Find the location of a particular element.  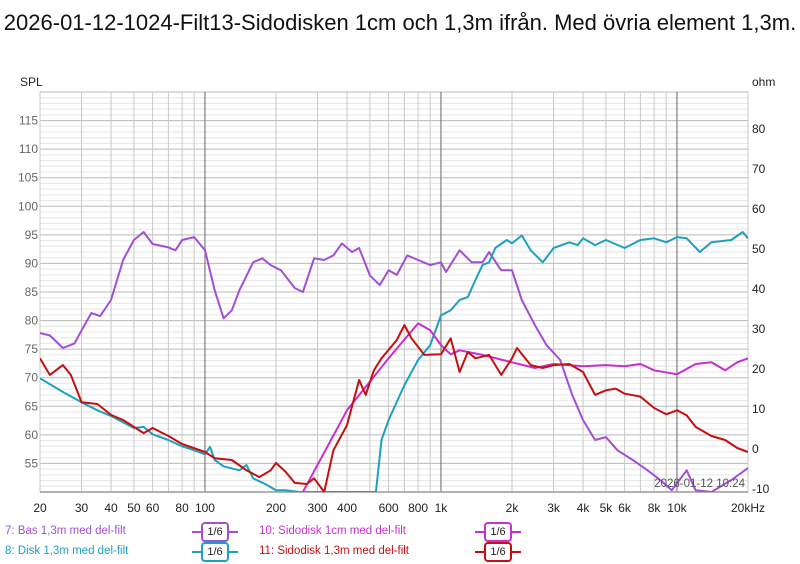

x-tick-label: 60 is located at coordinates (153, 508).